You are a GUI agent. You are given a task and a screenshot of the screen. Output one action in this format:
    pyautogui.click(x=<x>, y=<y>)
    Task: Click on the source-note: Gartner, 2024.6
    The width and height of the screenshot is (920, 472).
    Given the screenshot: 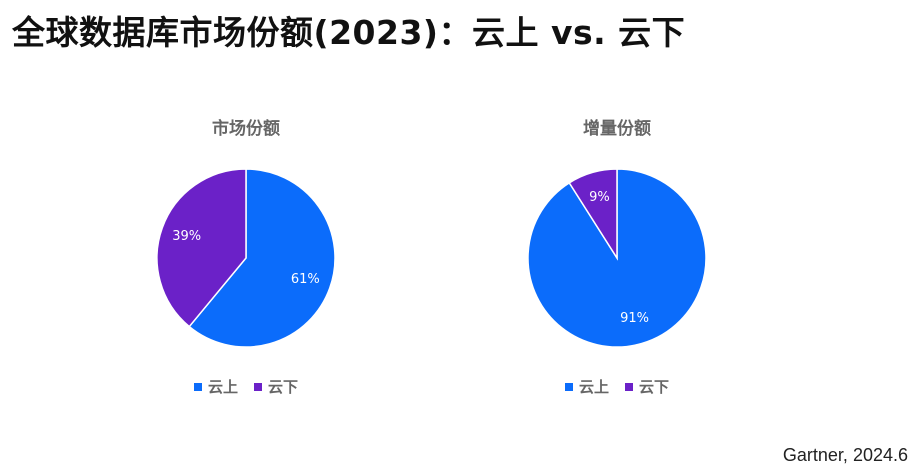 What is the action you would take?
    pyautogui.click(x=845, y=455)
    